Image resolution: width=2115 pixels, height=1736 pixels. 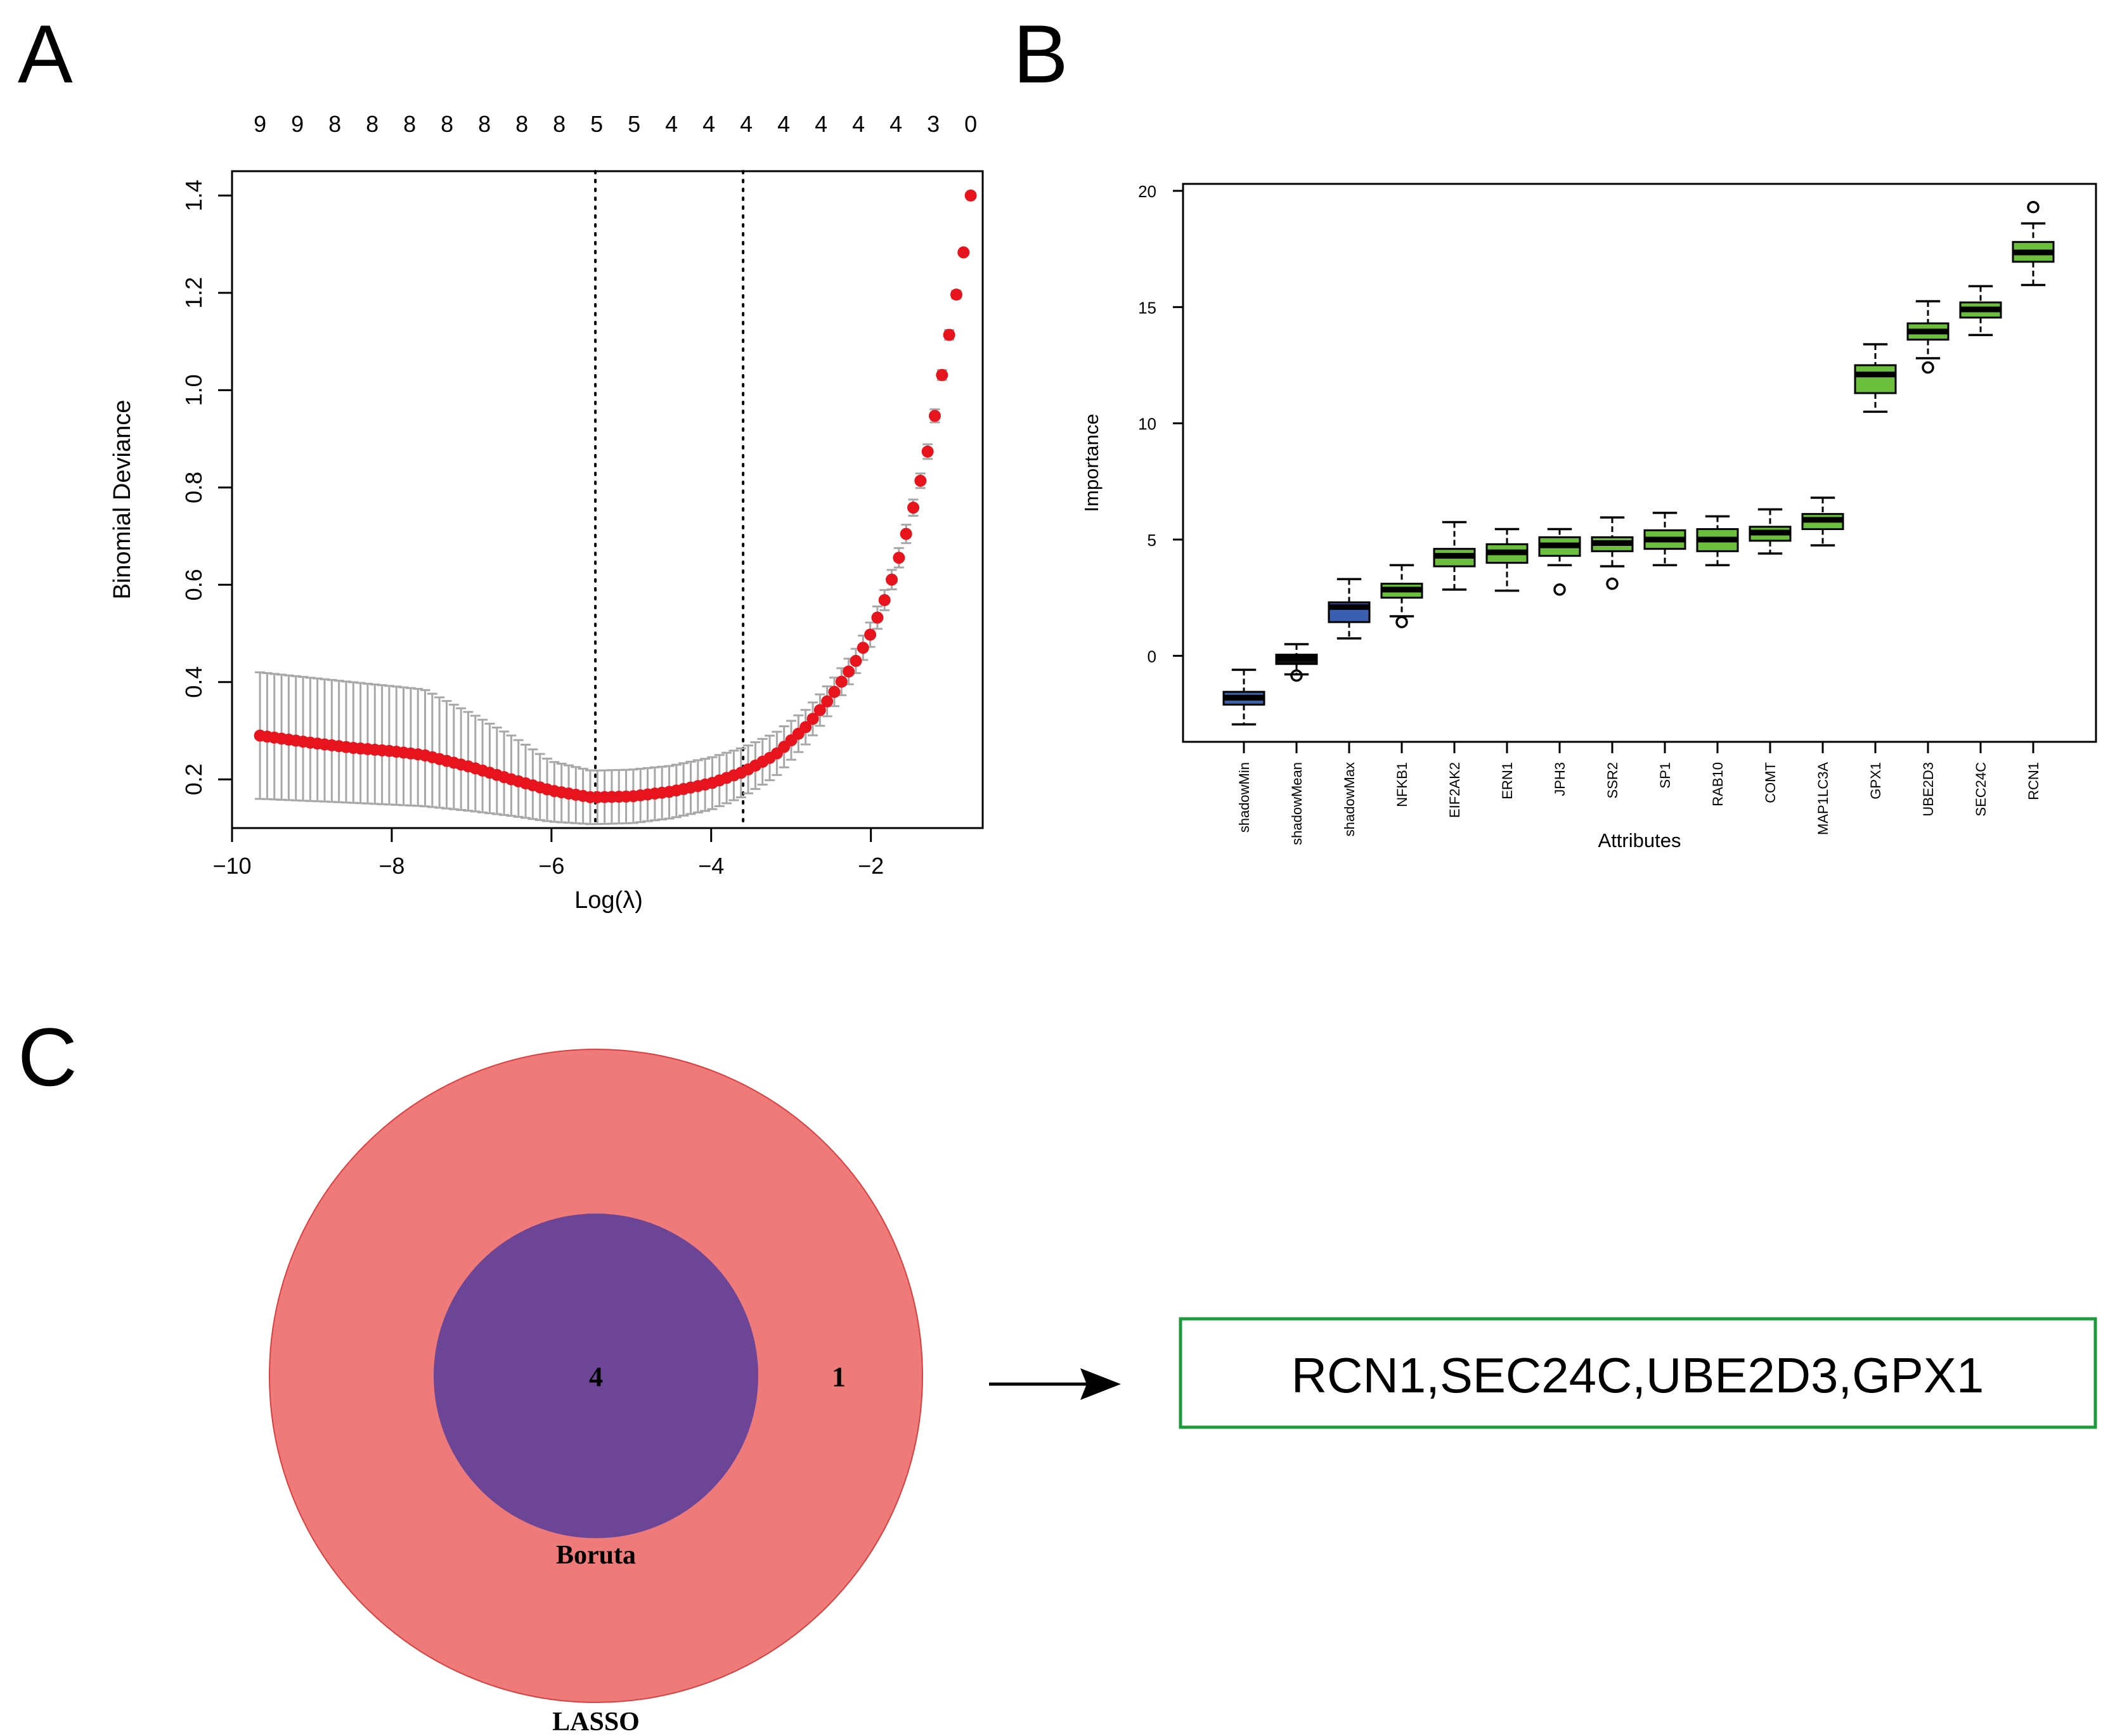 I want to click on venn-outer-only-count: 1, so click(x=839, y=1376).